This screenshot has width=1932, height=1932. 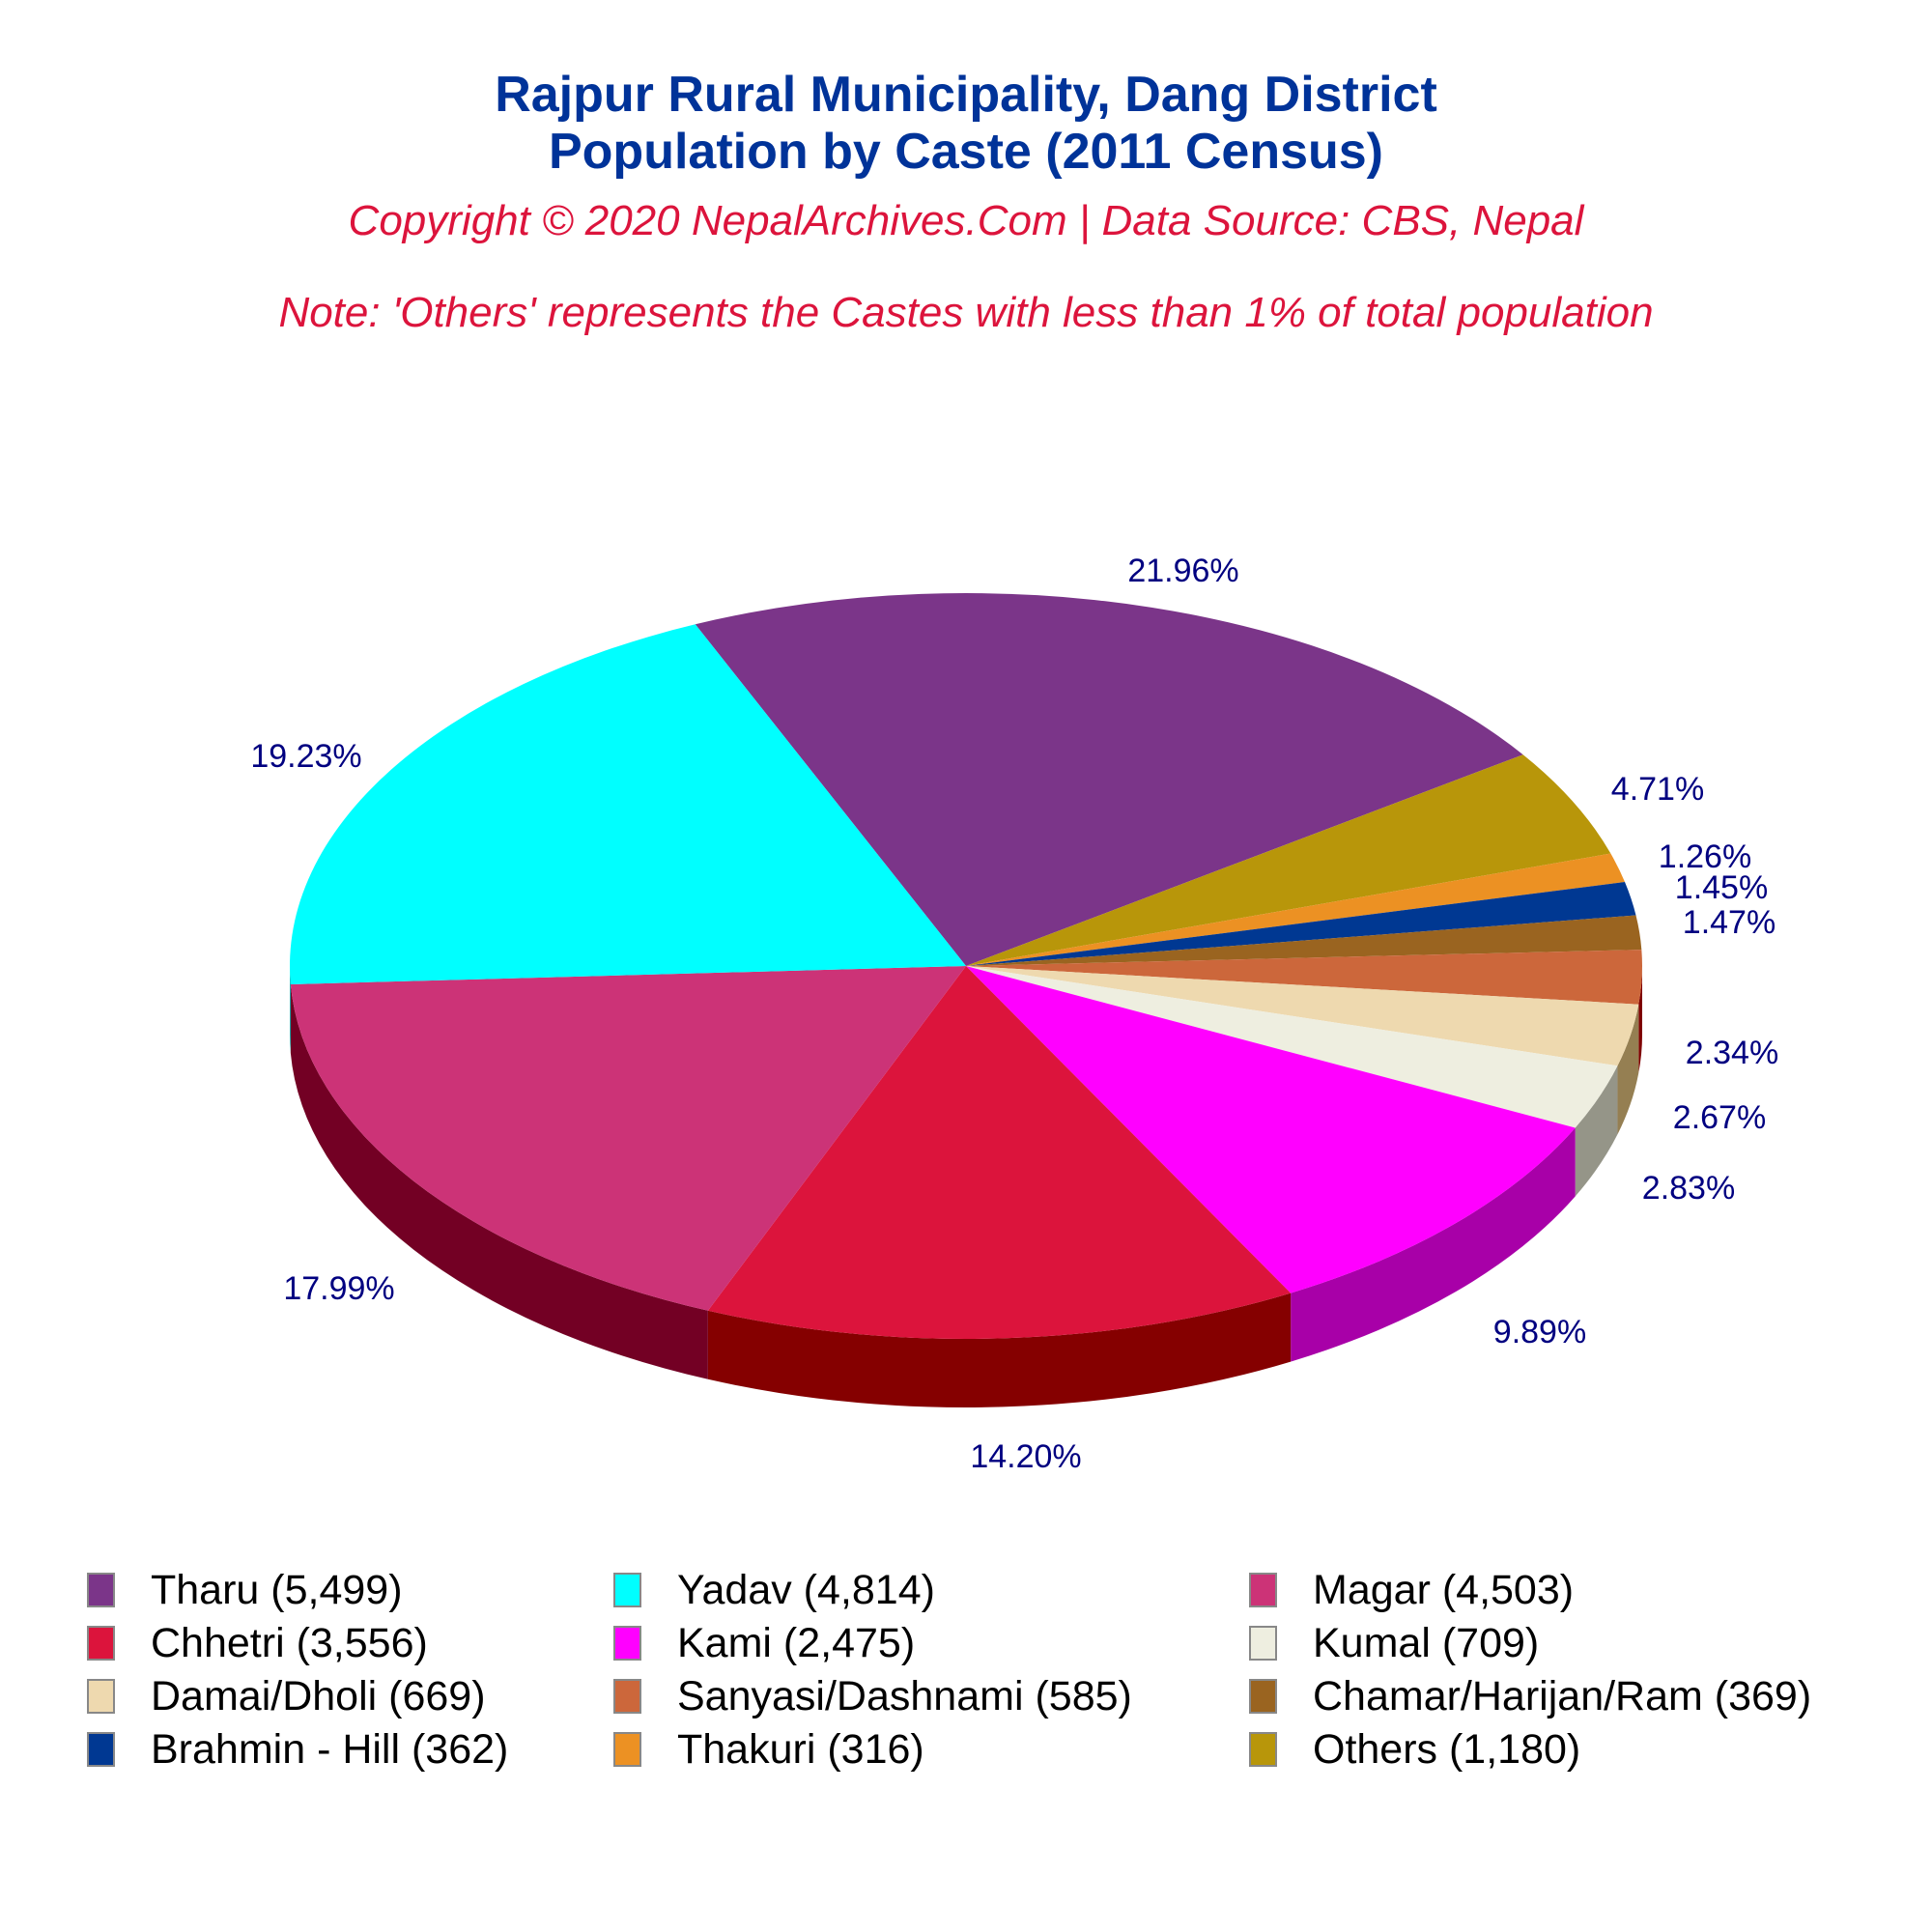 I want to click on legend-label: Others (1,180), so click(x=1447, y=1749).